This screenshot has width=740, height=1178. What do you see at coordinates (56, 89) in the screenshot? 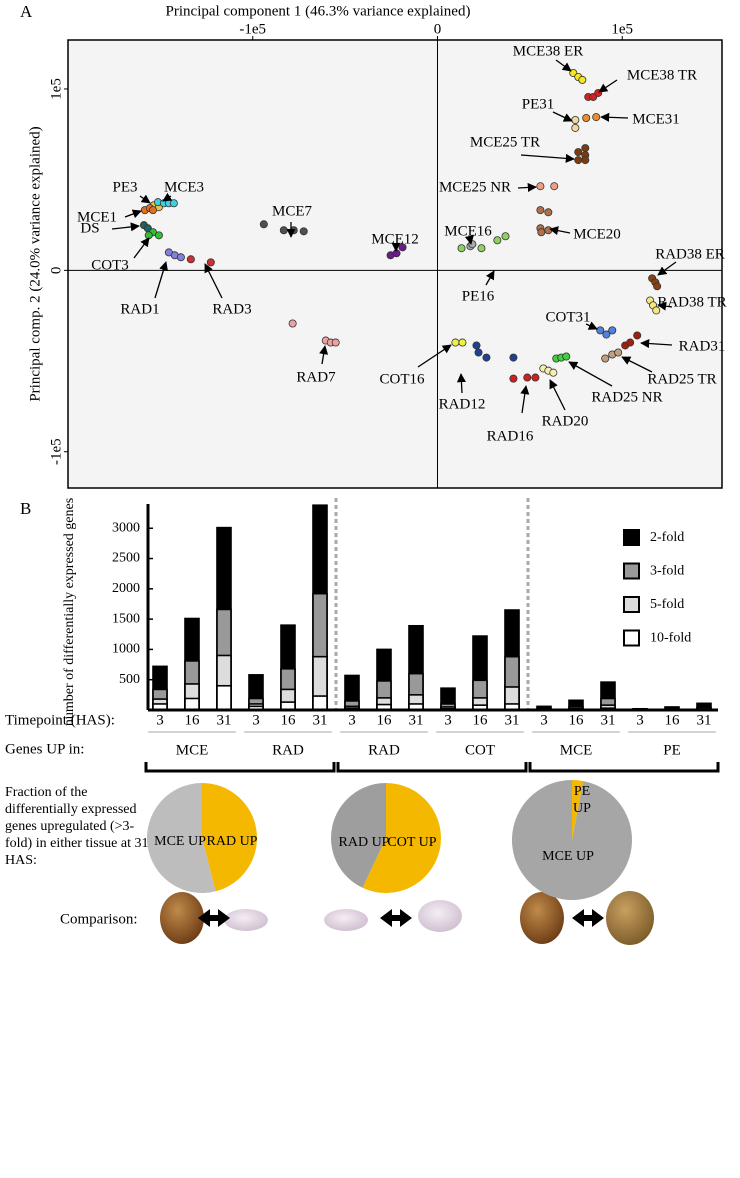
I see `y-tick-label: 1e5` at bounding box center [56, 89].